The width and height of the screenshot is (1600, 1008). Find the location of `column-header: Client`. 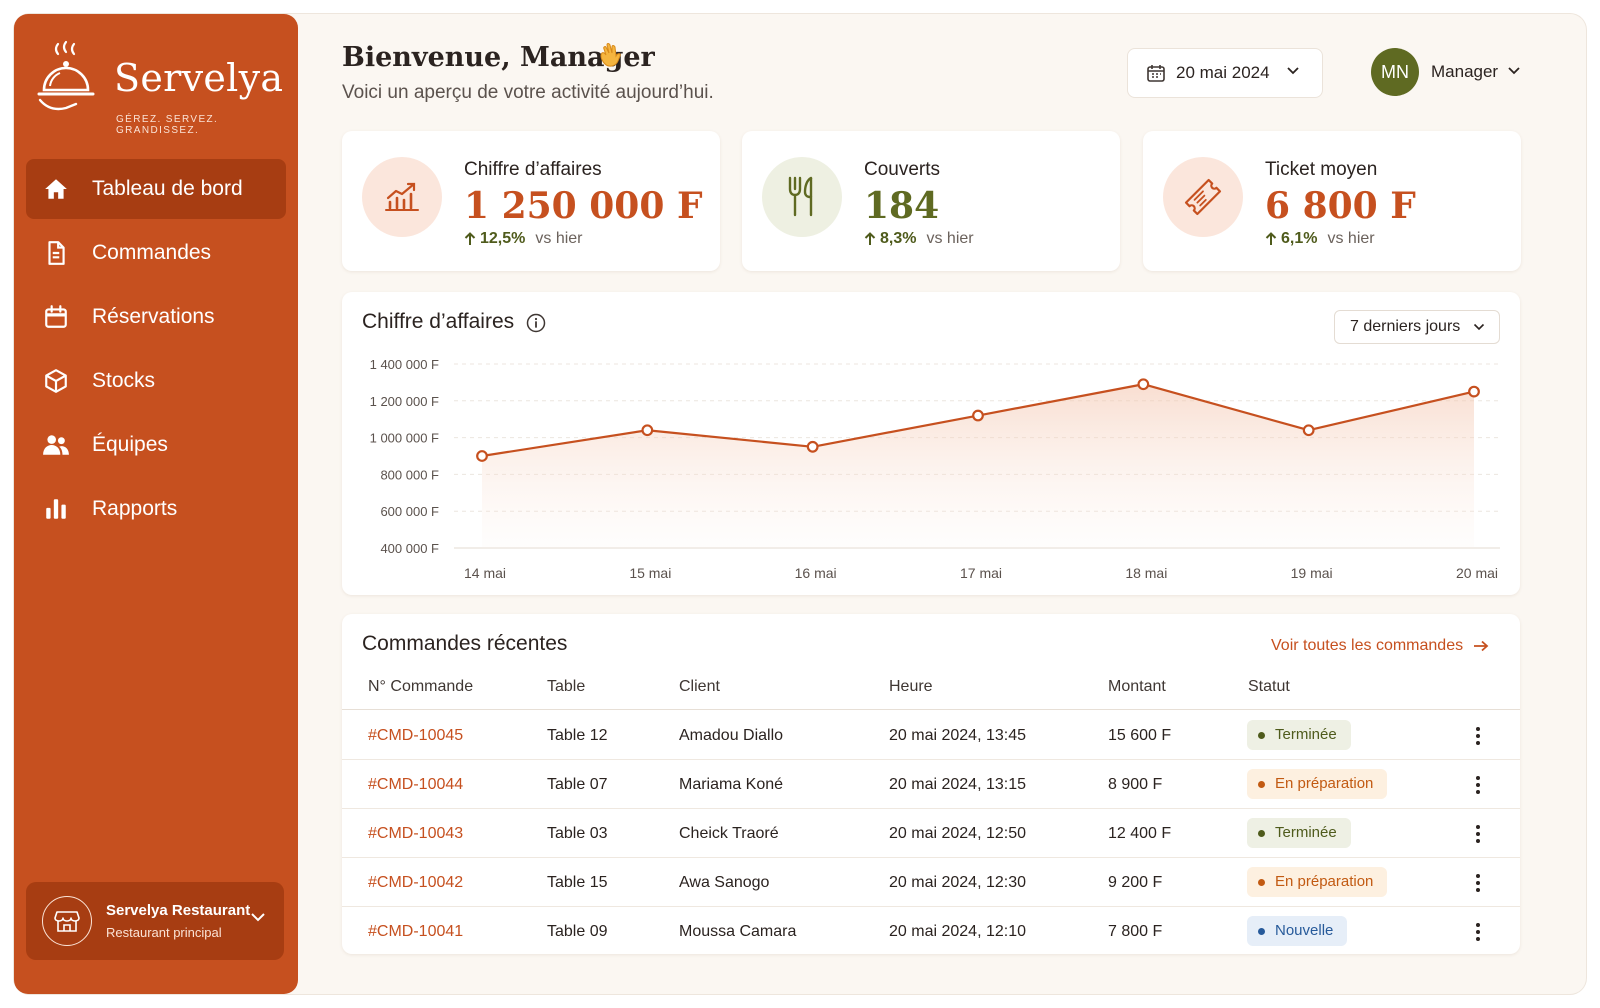

column-header: Client is located at coordinates (699, 686).